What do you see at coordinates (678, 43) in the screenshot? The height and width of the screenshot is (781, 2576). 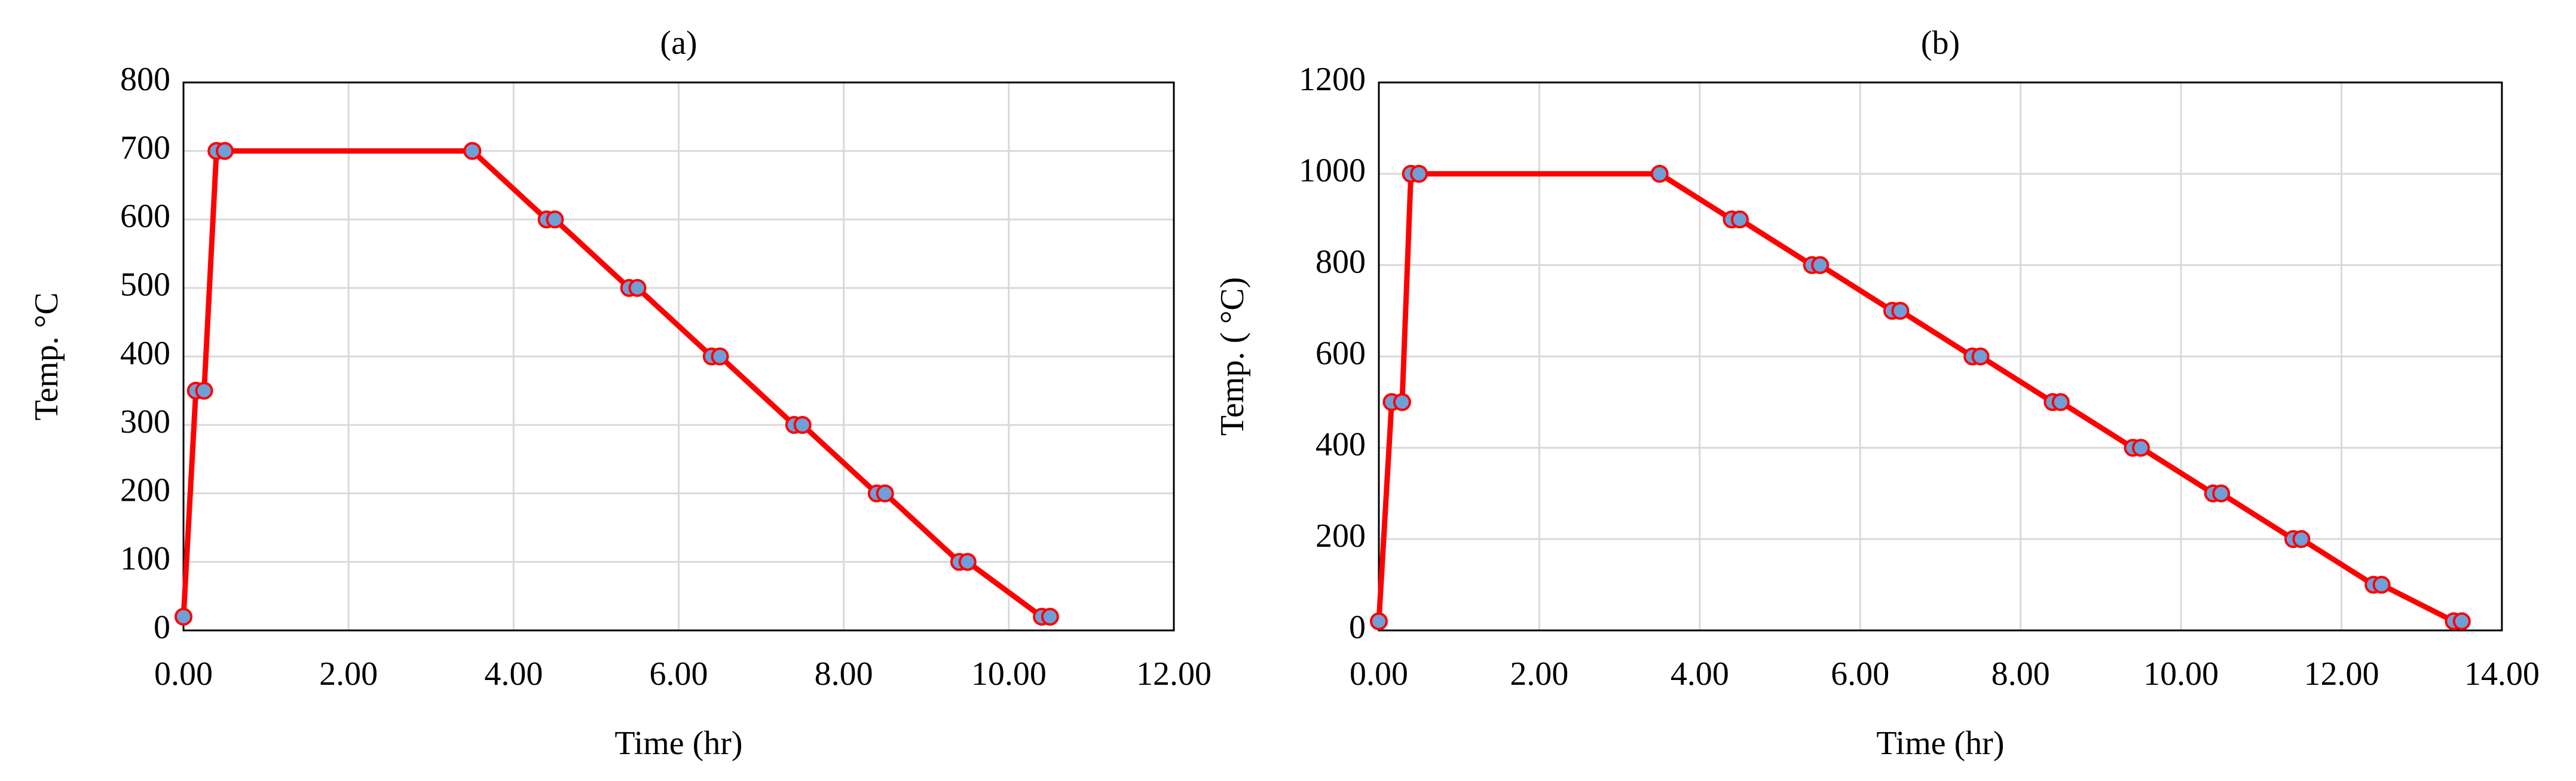 I see `chart-title: (a)` at bounding box center [678, 43].